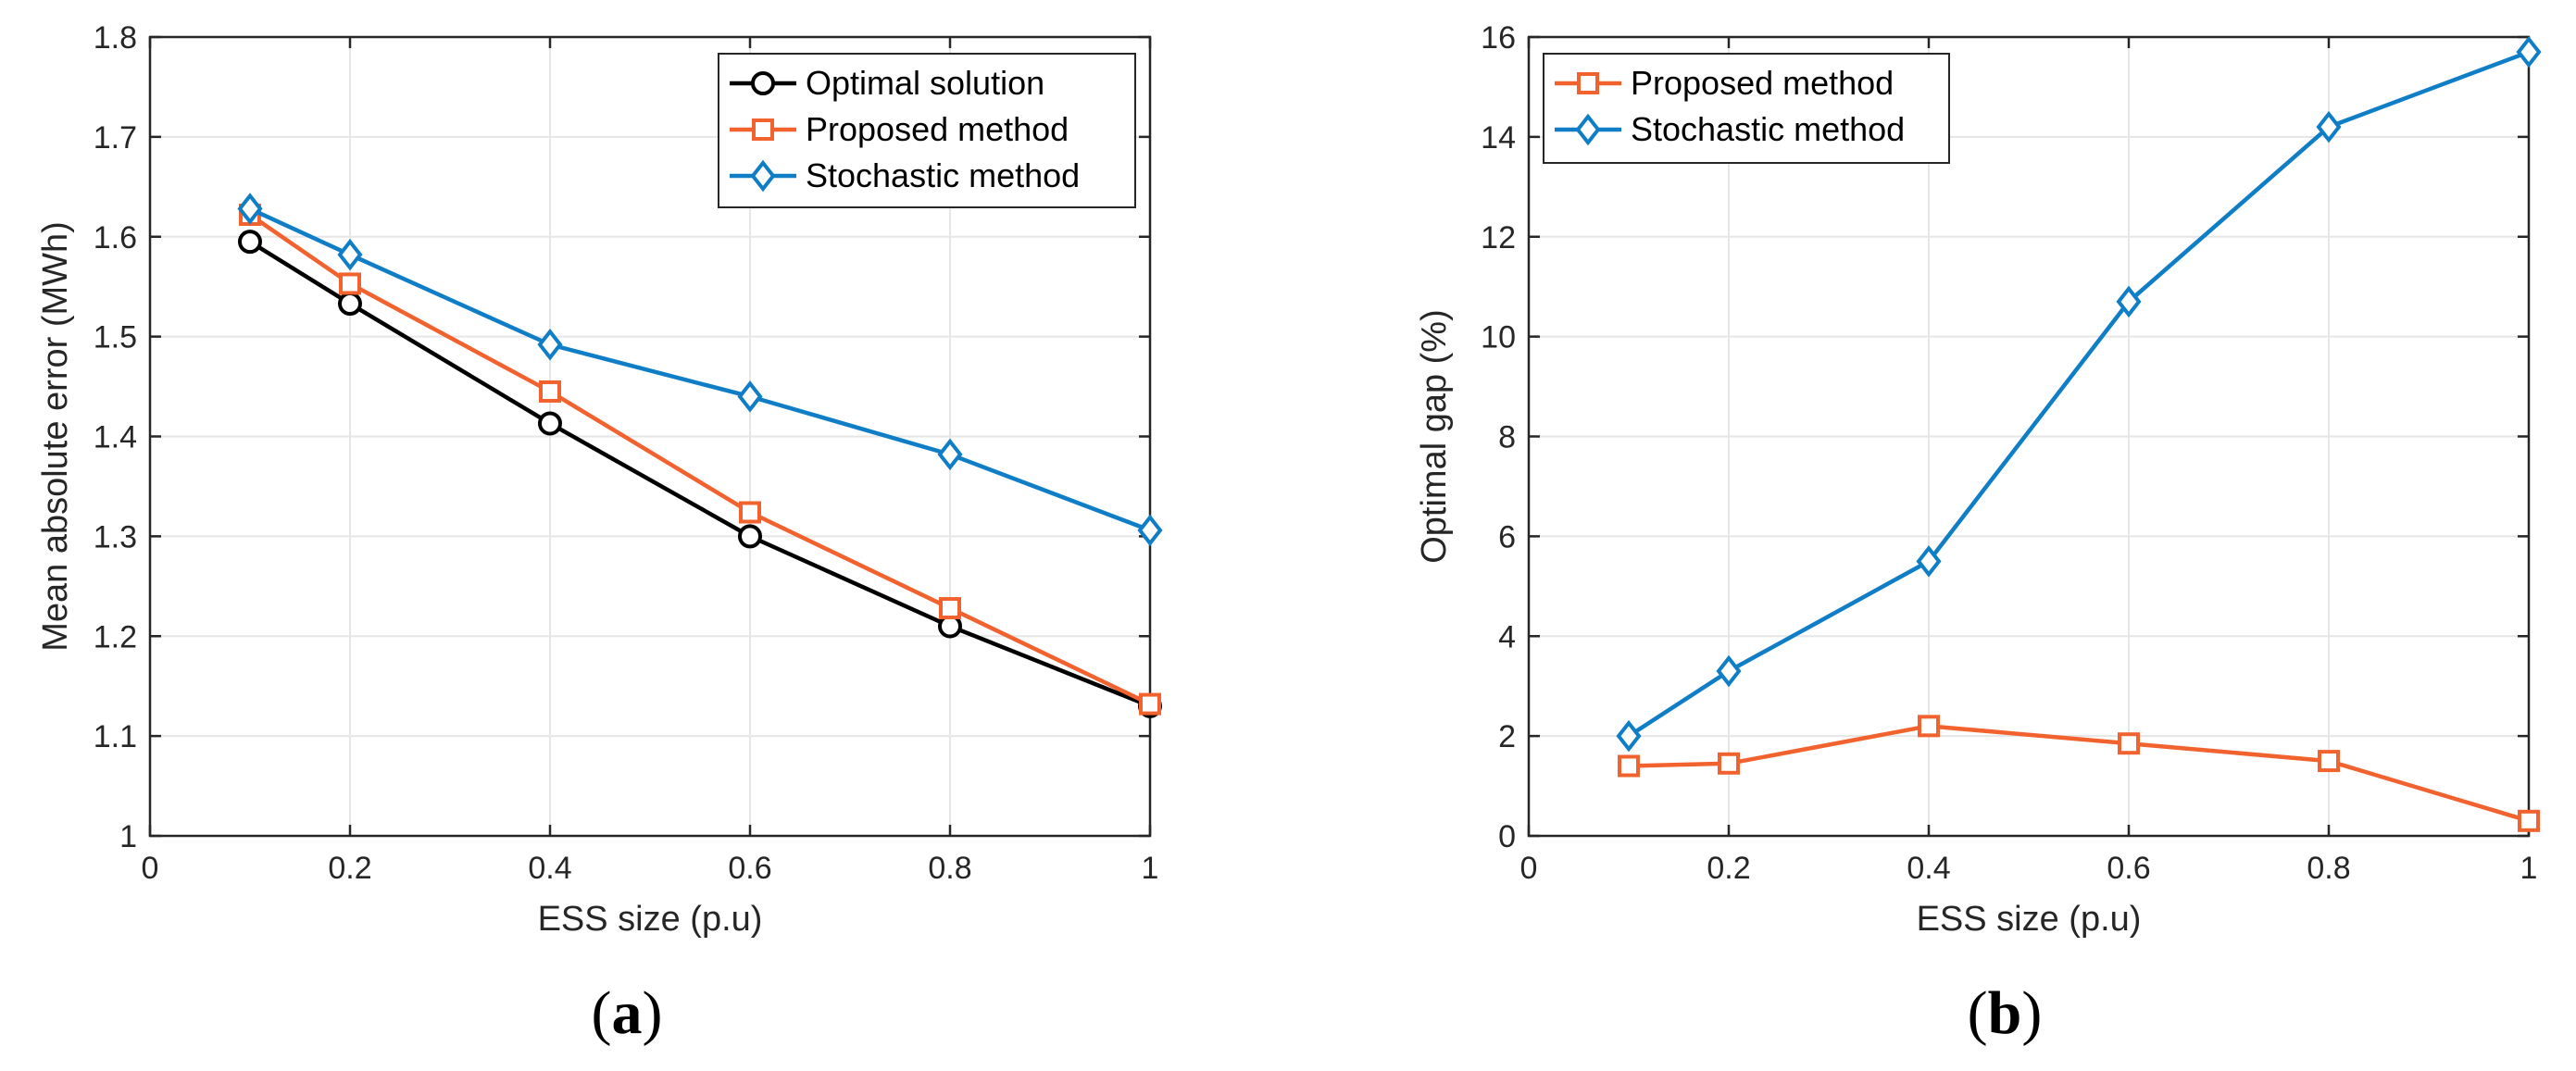  I want to click on y-tick-label: 1.2, so click(115, 636).